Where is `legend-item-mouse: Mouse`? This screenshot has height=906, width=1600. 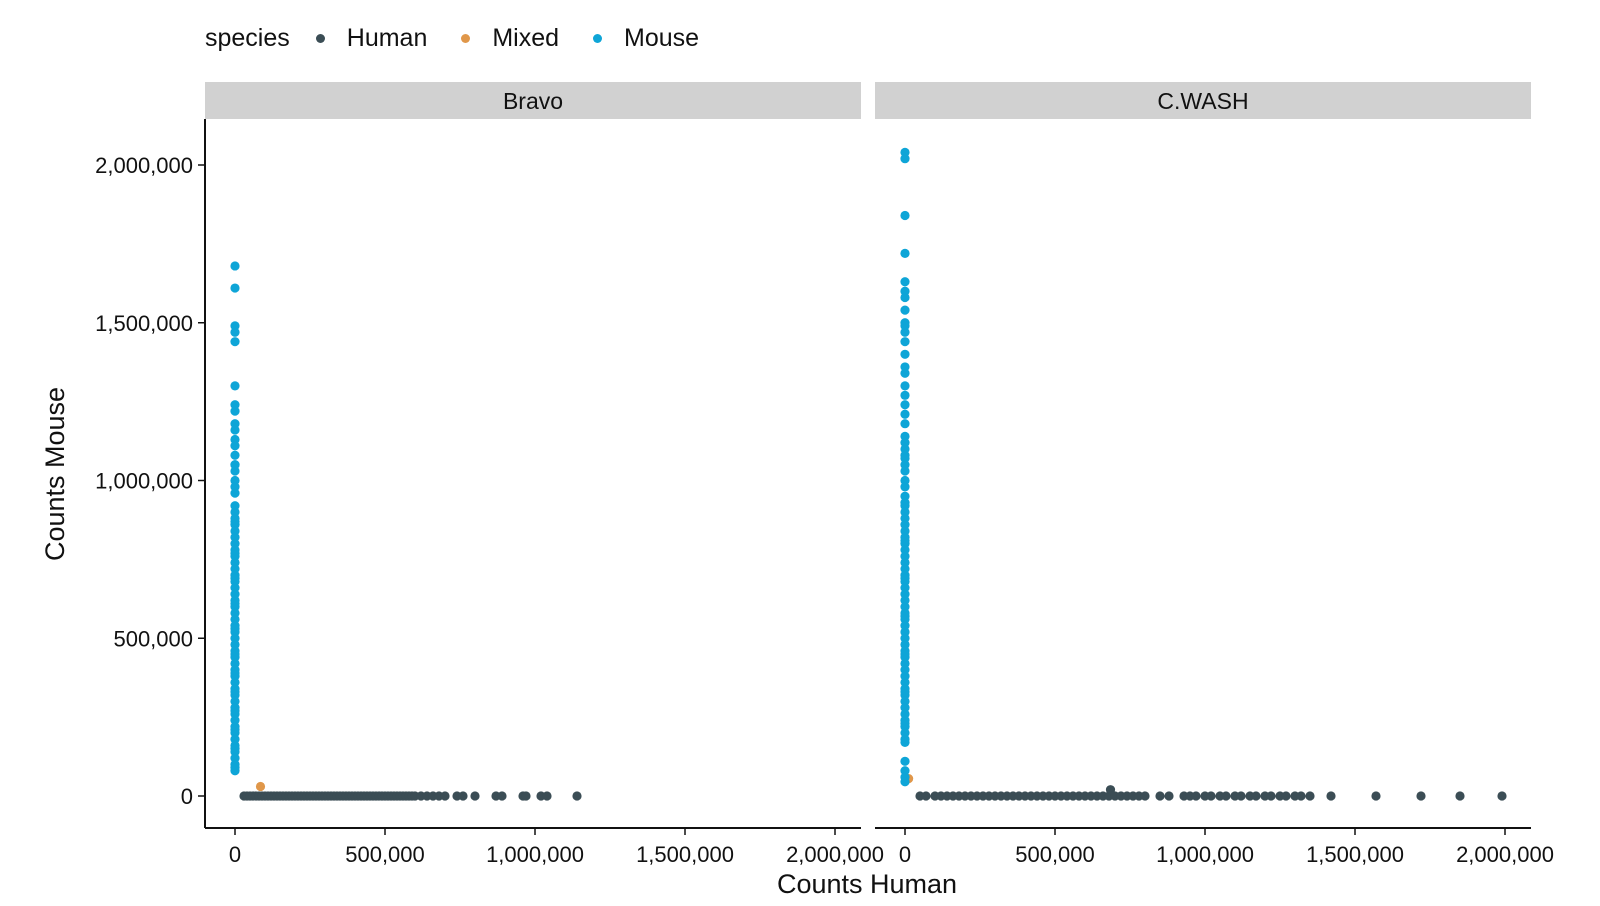
legend-item-mouse: Mouse is located at coordinates (646, 38).